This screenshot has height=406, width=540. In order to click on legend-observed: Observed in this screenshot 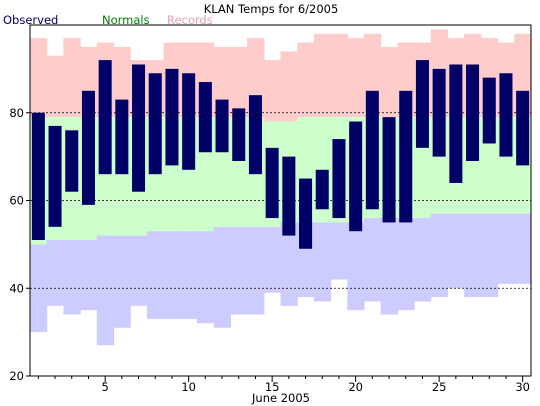, I will do `click(30, 20)`.